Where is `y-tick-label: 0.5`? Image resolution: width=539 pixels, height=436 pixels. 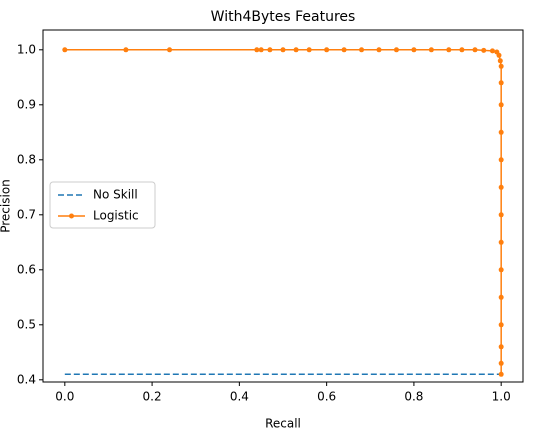
y-tick-label: 0.5 is located at coordinates (26, 324).